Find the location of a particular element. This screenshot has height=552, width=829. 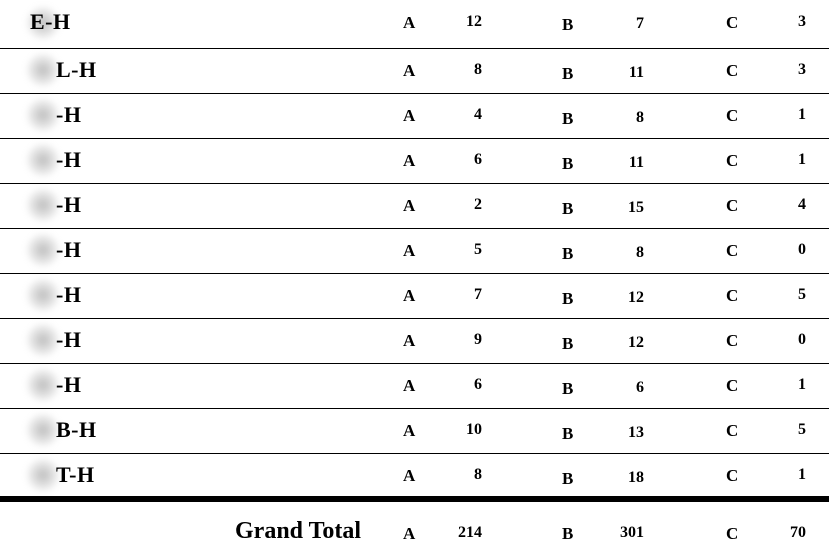

table-row: -H A 5 B 8 C 0 is located at coordinates (414, 251).